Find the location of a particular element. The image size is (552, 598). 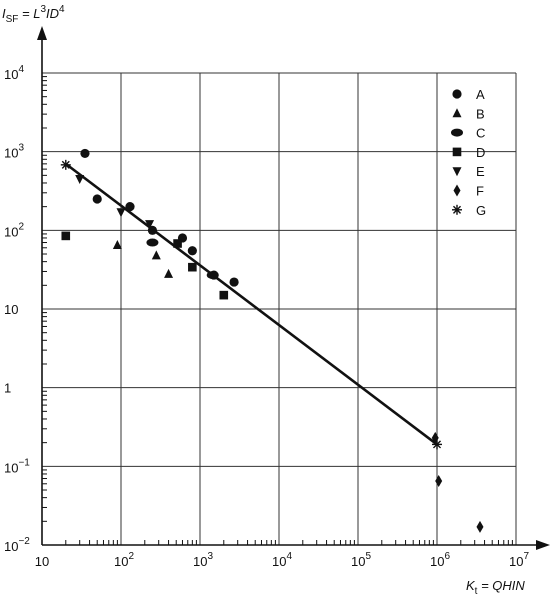

x-tick-label: 10⁴ is located at coordinates (282, 560).